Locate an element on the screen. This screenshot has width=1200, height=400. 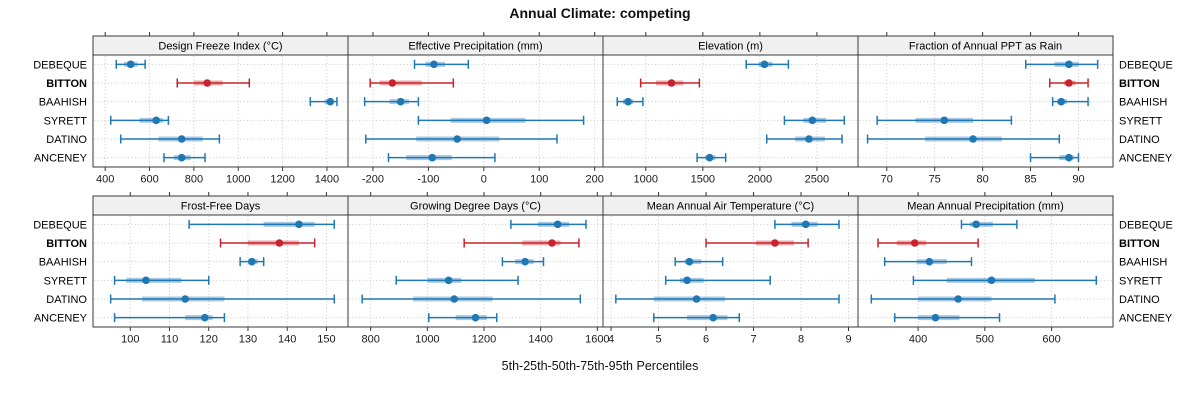
axis-tick-label: 600 is located at coordinates (149, 180).